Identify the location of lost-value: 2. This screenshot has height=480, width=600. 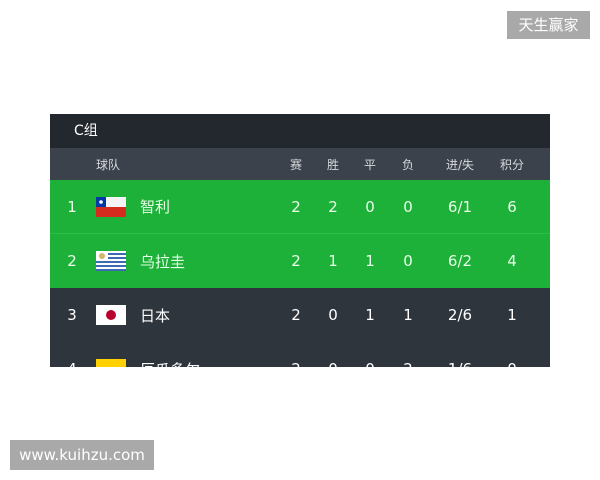
(408, 354).